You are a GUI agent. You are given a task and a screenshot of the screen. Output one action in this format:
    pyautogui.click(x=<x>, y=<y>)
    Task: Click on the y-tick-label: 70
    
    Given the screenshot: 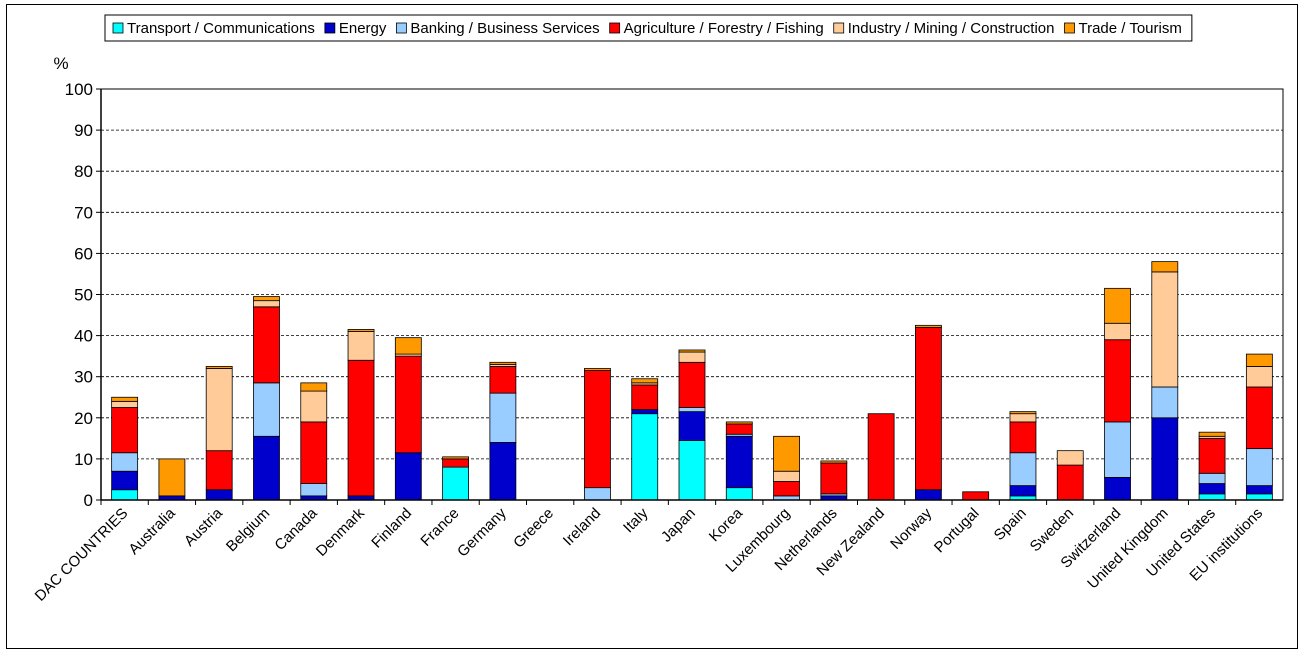 What is the action you would take?
    pyautogui.click(x=83, y=212)
    